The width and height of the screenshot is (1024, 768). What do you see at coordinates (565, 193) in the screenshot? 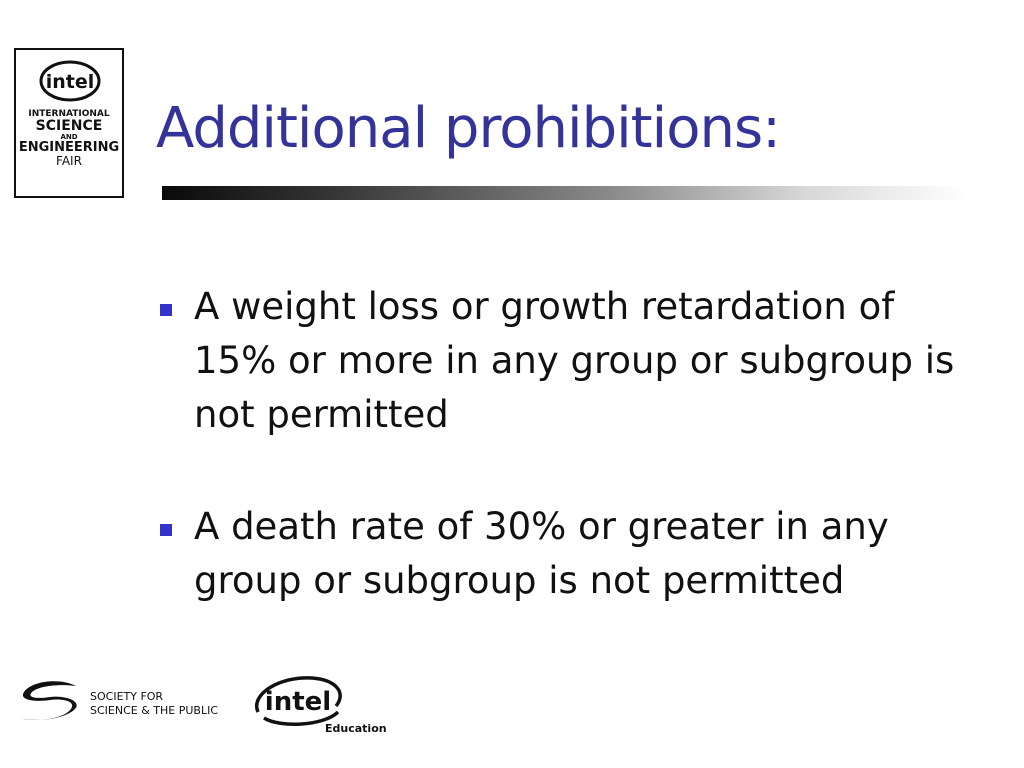
I see `title-divider` at bounding box center [565, 193].